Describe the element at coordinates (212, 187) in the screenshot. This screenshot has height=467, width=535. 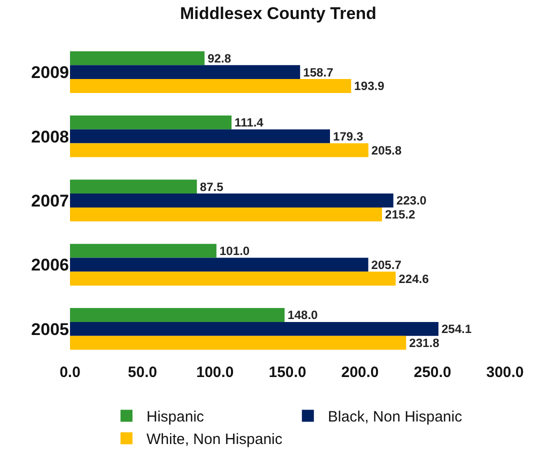
I see `data-label: 87.5` at that location.